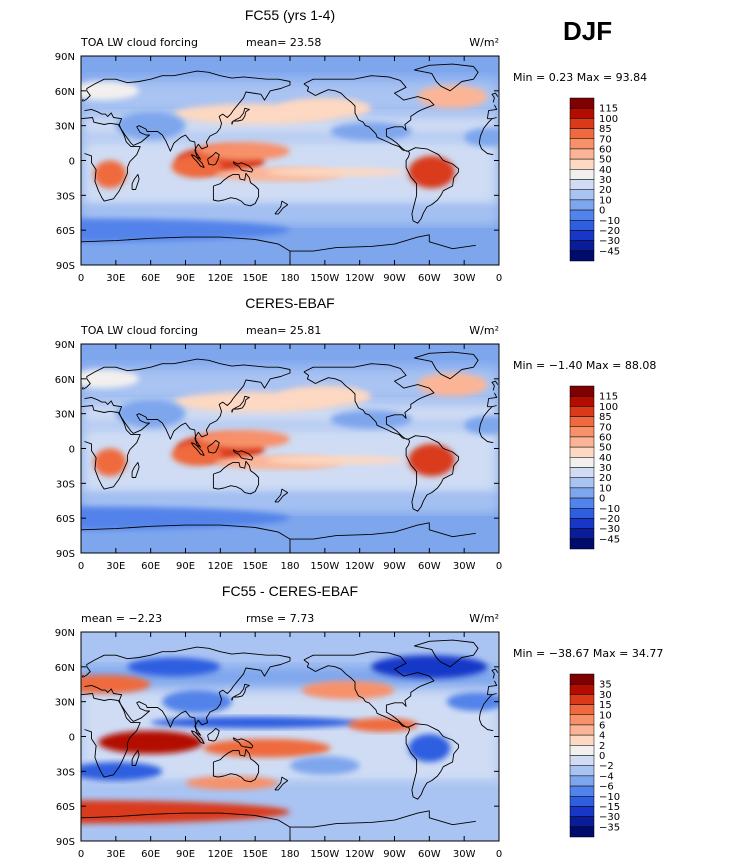  What do you see at coordinates (65, 345) in the screenshot?
I see `y-tick-label: 90N` at bounding box center [65, 345].